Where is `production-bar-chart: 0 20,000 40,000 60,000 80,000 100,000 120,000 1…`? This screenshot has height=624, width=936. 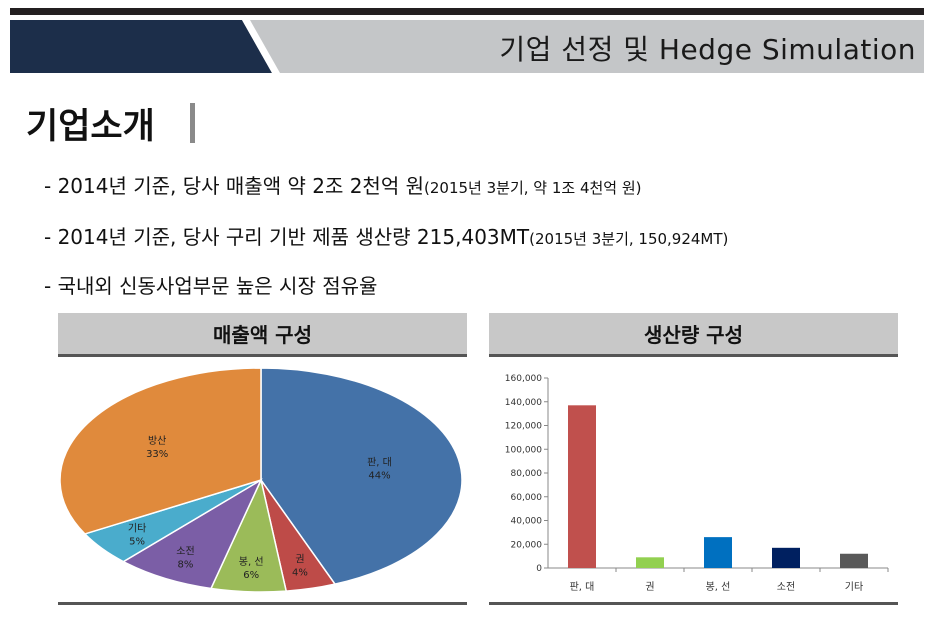 production-bar-chart: 0 20,000 40,000 60,000 80,000 100,000 120,000 1… is located at coordinates (697, 483).